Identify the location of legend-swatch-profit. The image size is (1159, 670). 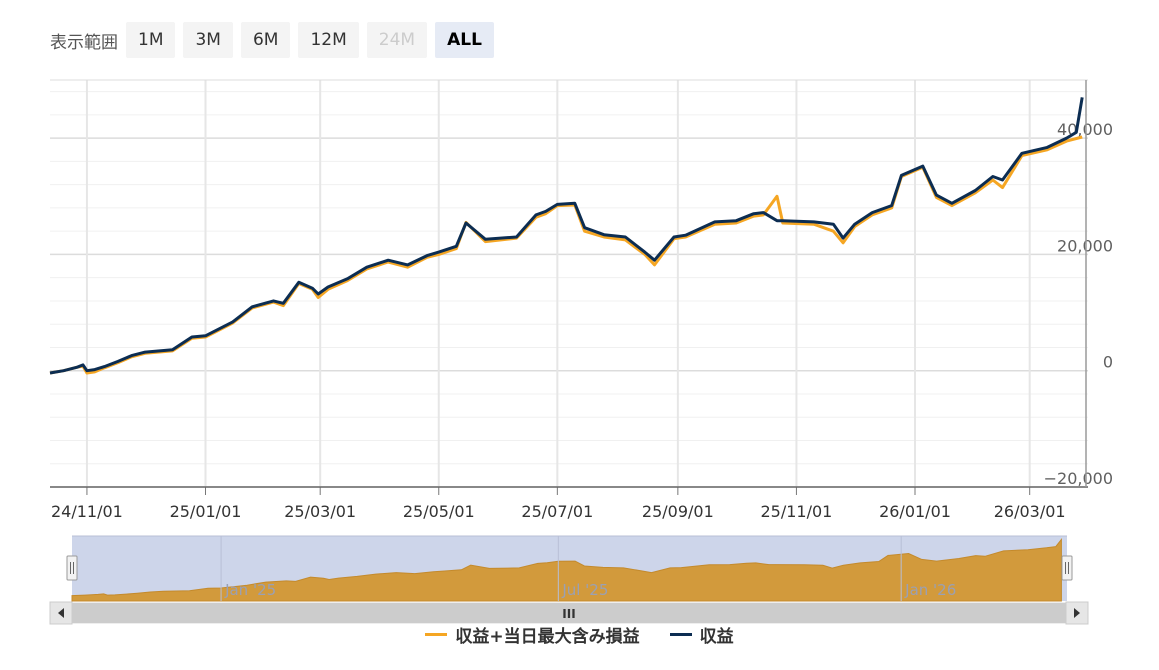
(680, 634).